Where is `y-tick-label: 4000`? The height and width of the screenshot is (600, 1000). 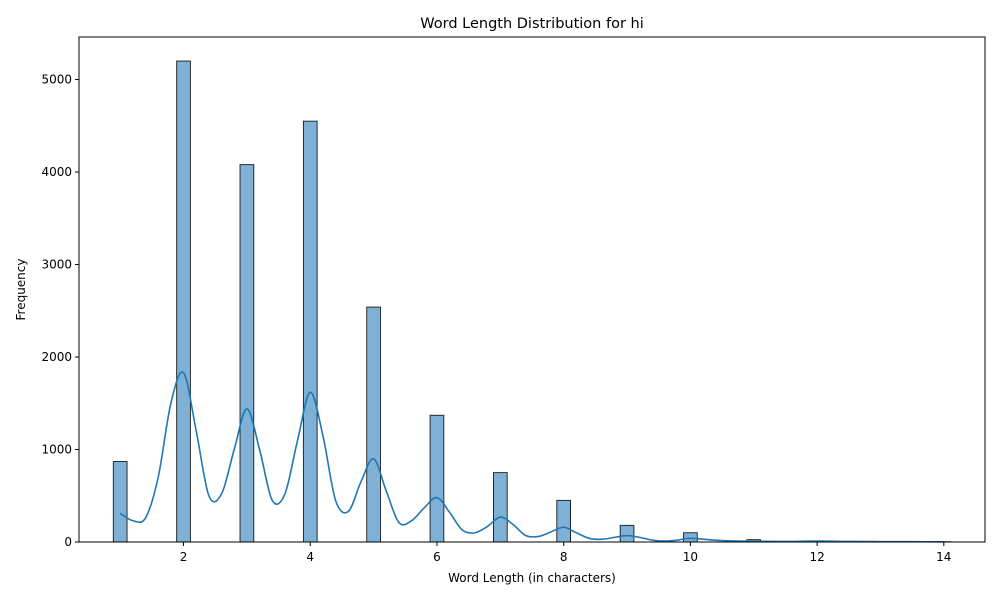
y-tick-label: 4000 is located at coordinates (56, 172).